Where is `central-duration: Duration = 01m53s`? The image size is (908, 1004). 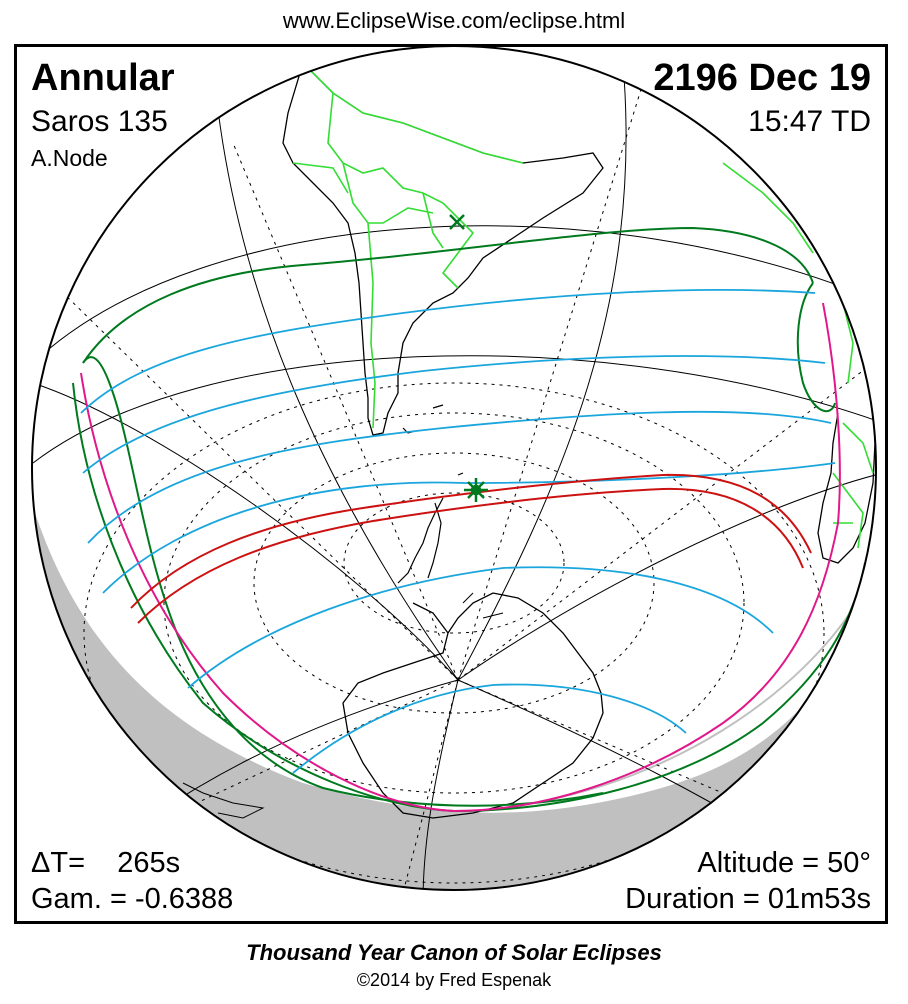
central-duration: Duration = 01m53s is located at coordinates (748, 899).